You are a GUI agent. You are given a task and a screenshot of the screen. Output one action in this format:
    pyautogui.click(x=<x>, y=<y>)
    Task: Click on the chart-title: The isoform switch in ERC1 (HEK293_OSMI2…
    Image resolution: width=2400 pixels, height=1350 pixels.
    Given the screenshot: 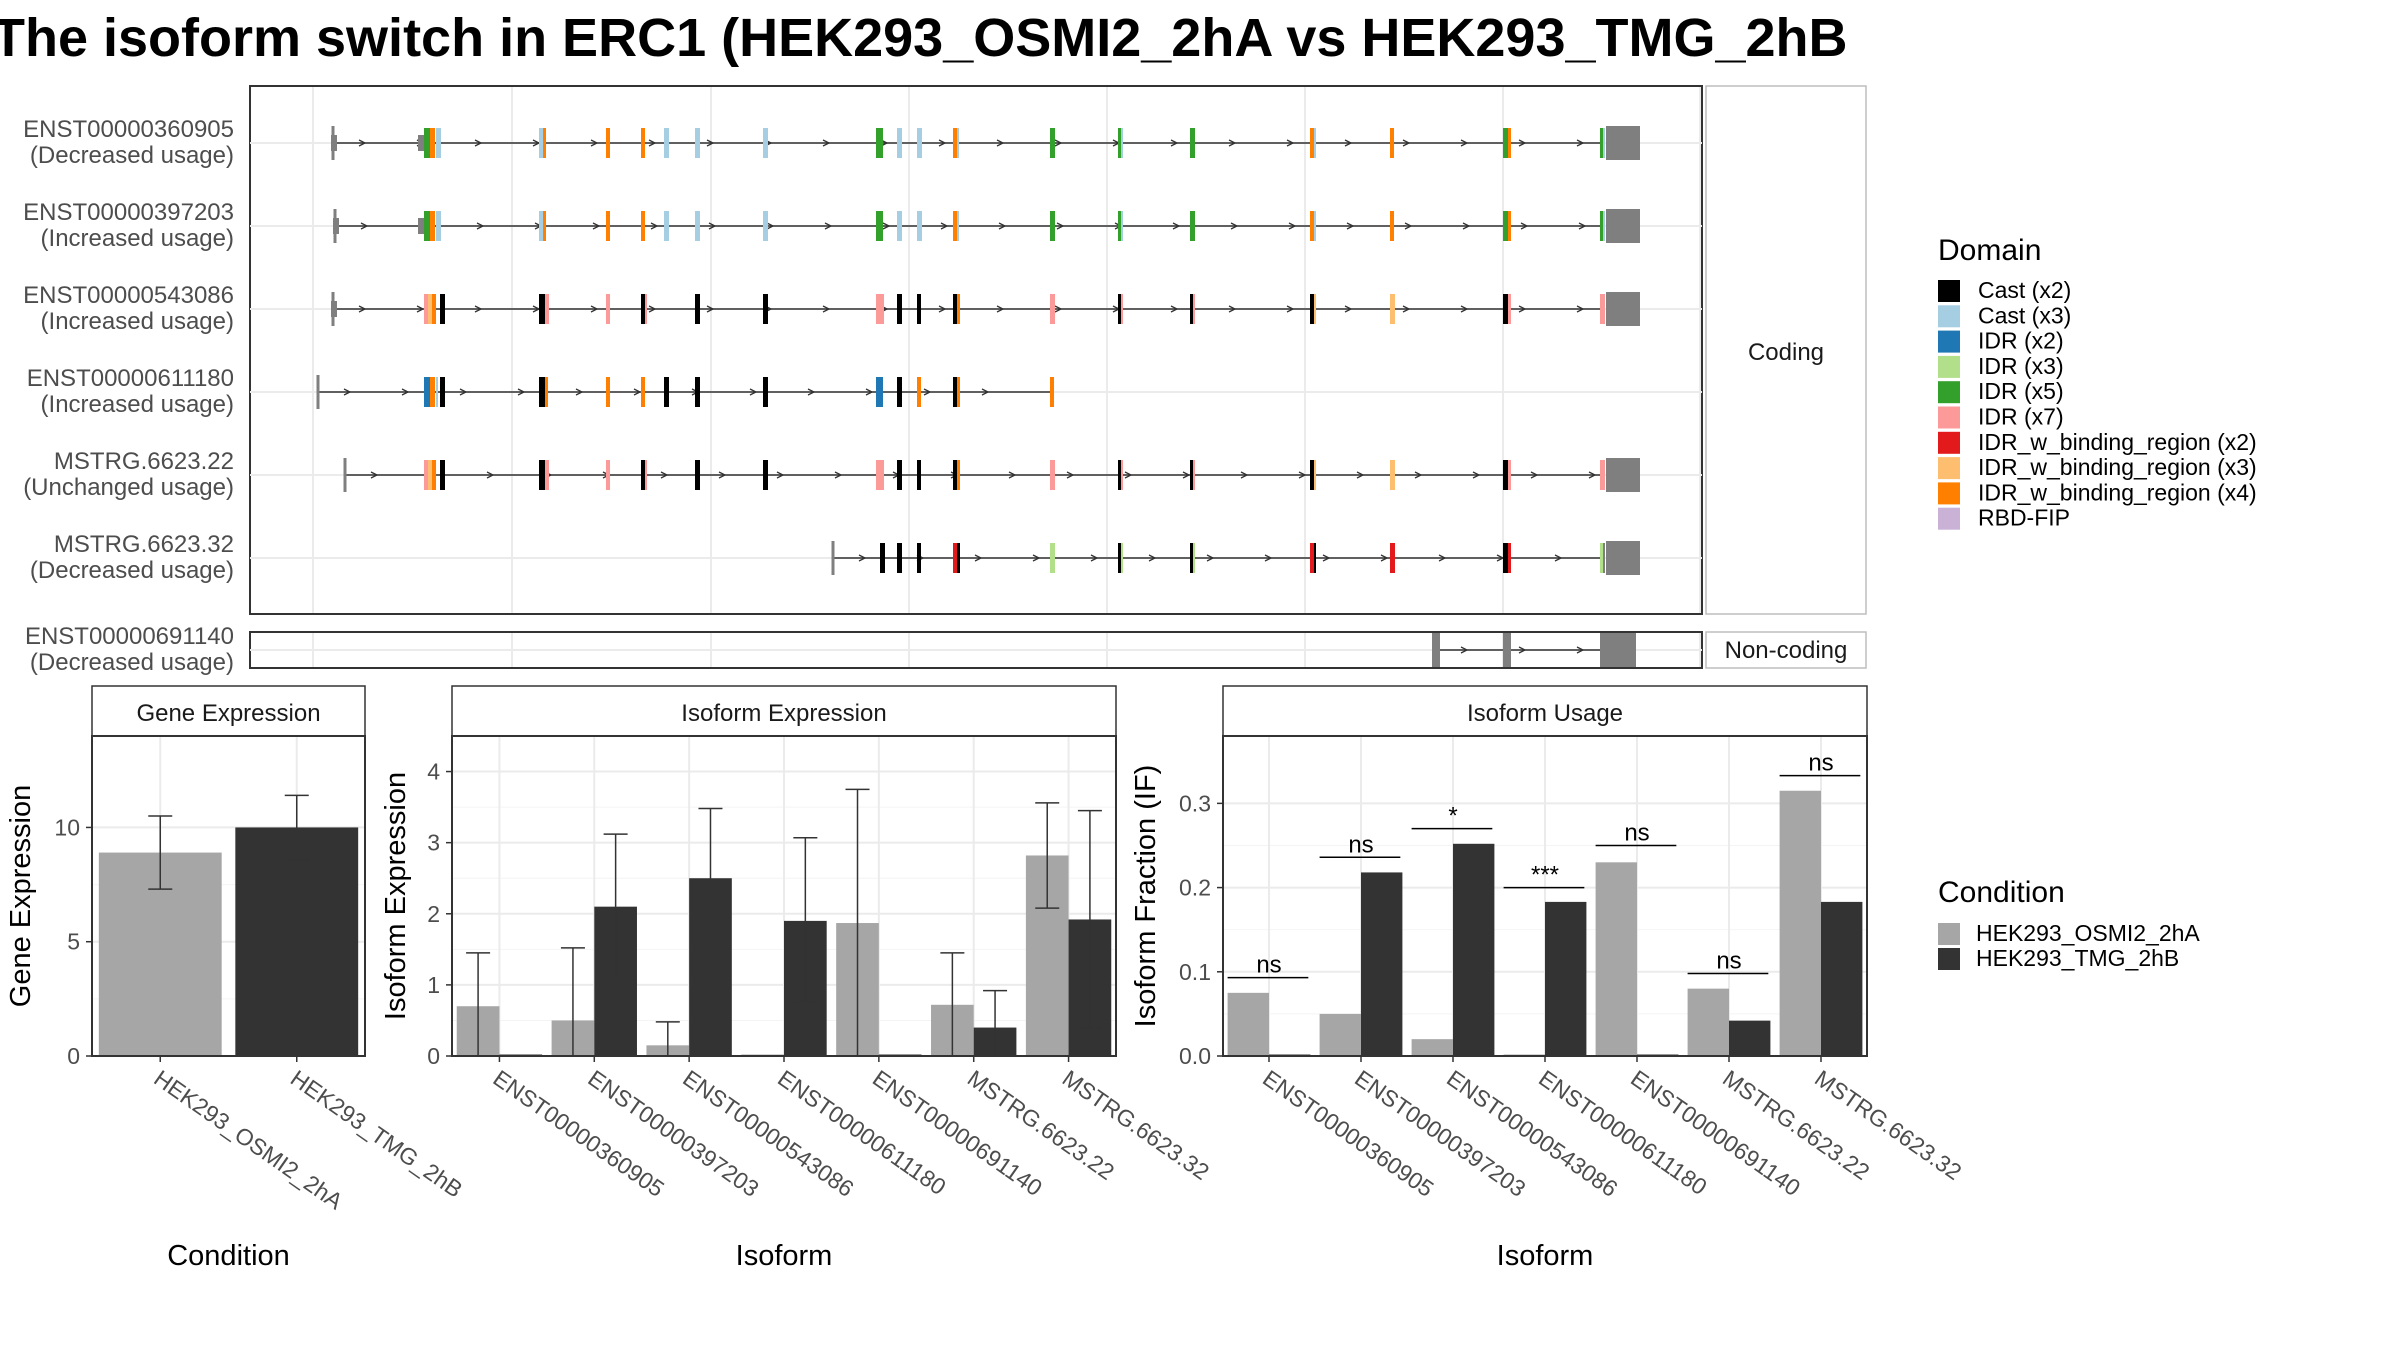 What is the action you would take?
    pyautogui.click(x=924, y=38)
    